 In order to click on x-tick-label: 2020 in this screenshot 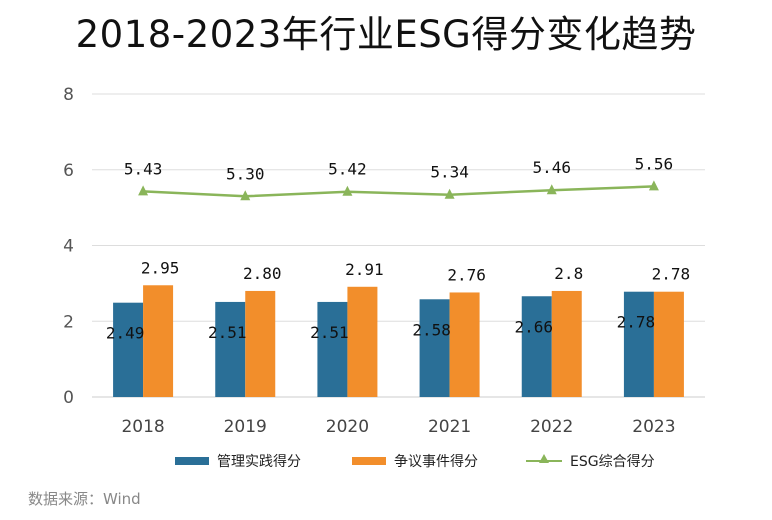, I will do `click(347, 427)`.